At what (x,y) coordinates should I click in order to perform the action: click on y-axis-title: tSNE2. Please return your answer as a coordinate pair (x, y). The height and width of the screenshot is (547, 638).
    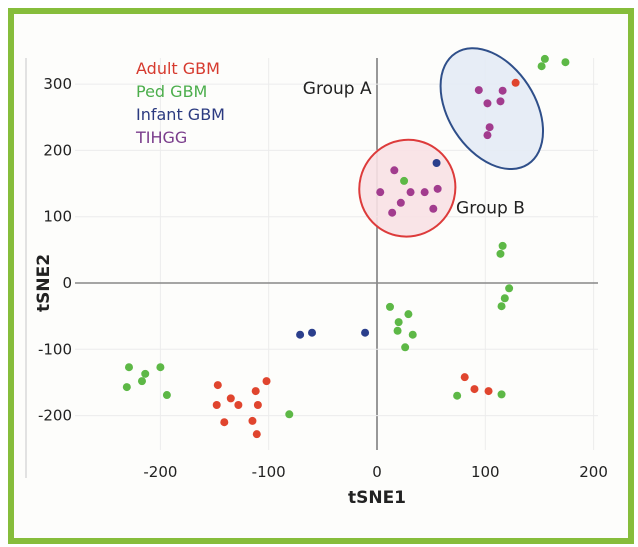
    Looking at the image, I should click on (44, 283).